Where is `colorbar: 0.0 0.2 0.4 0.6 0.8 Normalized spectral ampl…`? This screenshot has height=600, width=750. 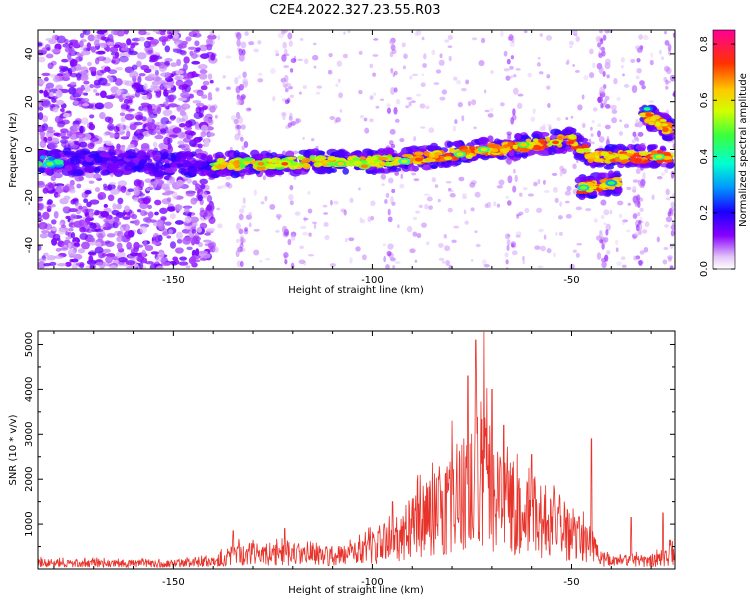 colorbar: 0.0 0.2 0.4 0.6 0.8 Normalized spectral ampl… is located at coordinates (724, 153).